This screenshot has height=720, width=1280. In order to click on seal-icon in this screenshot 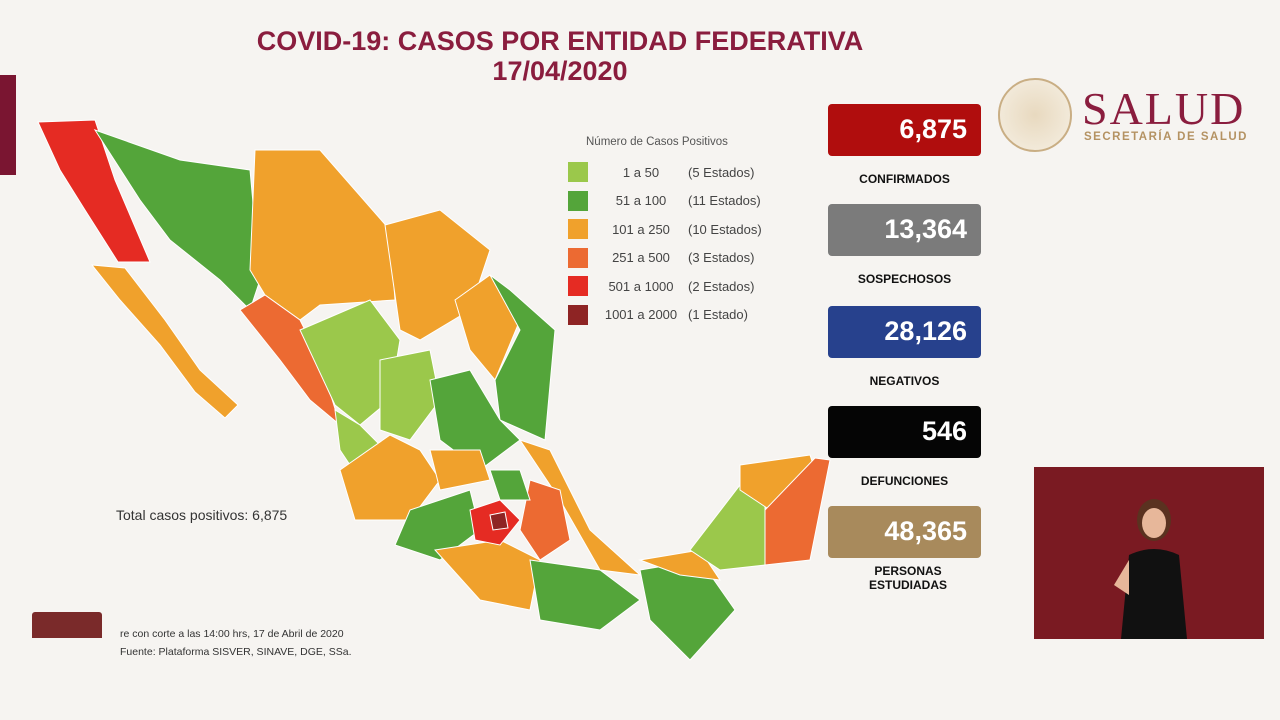, I will do `click(1035, 115)`.